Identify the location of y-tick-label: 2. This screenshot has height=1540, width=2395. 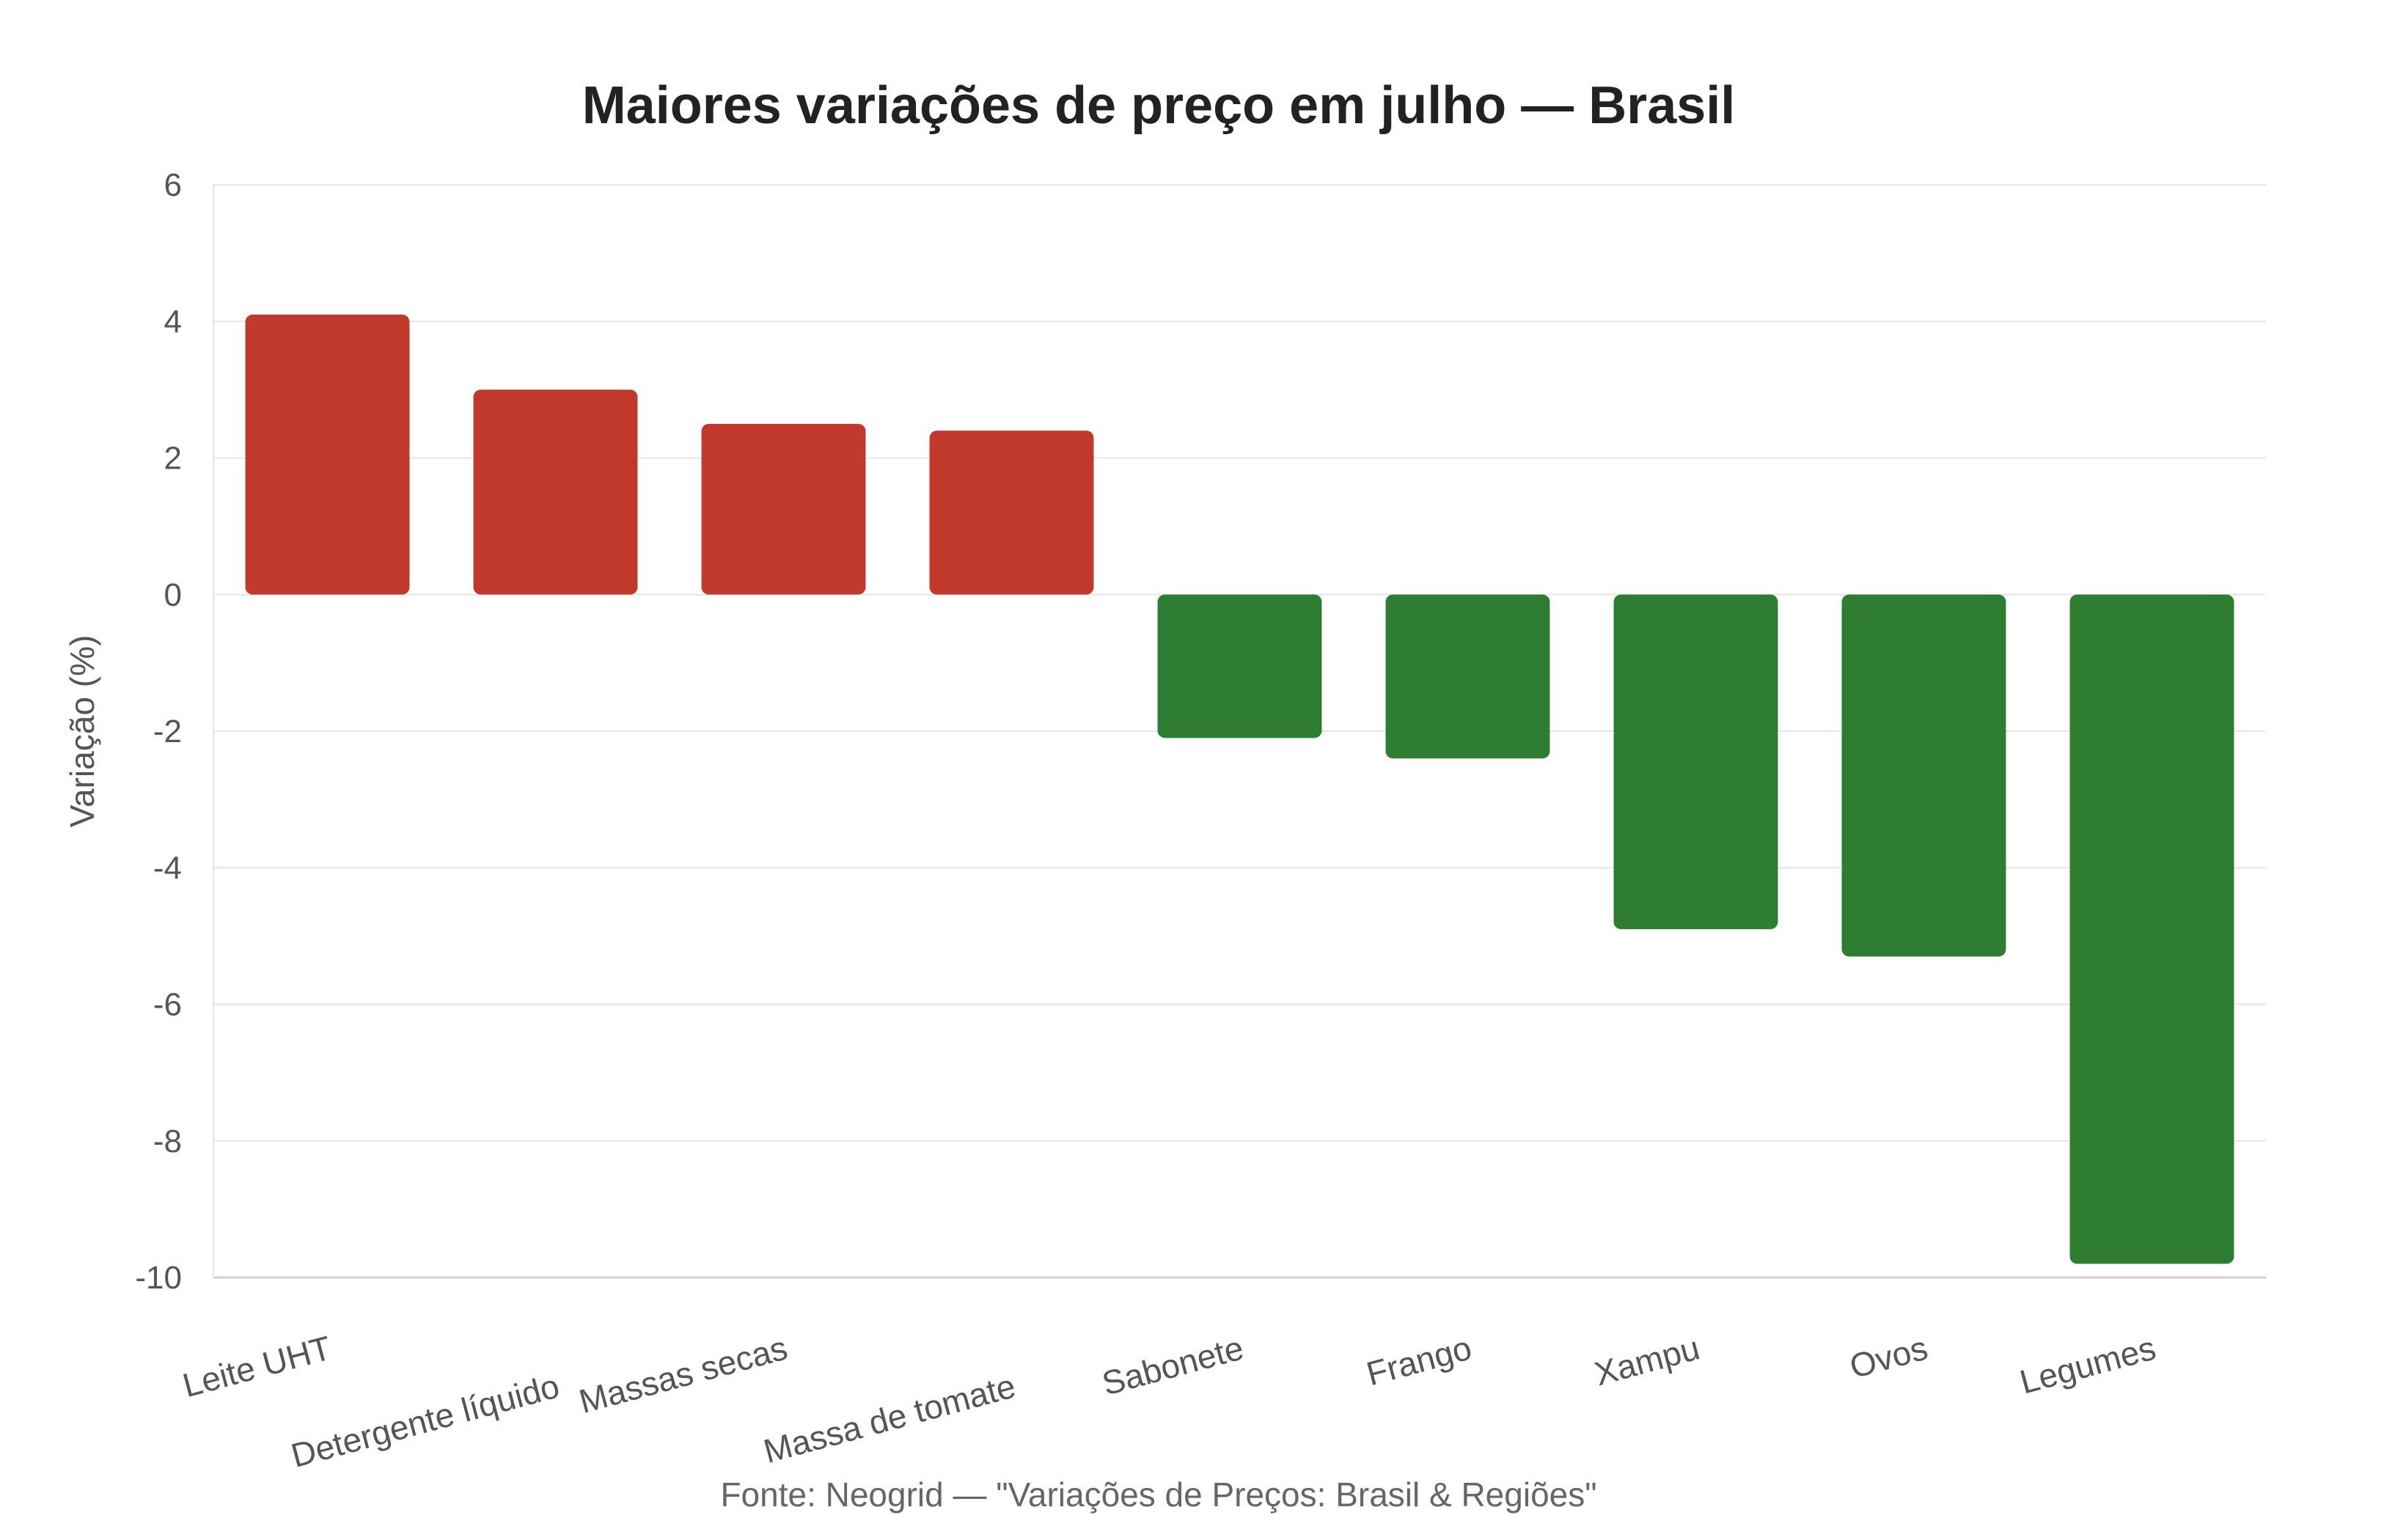
(173, 459).